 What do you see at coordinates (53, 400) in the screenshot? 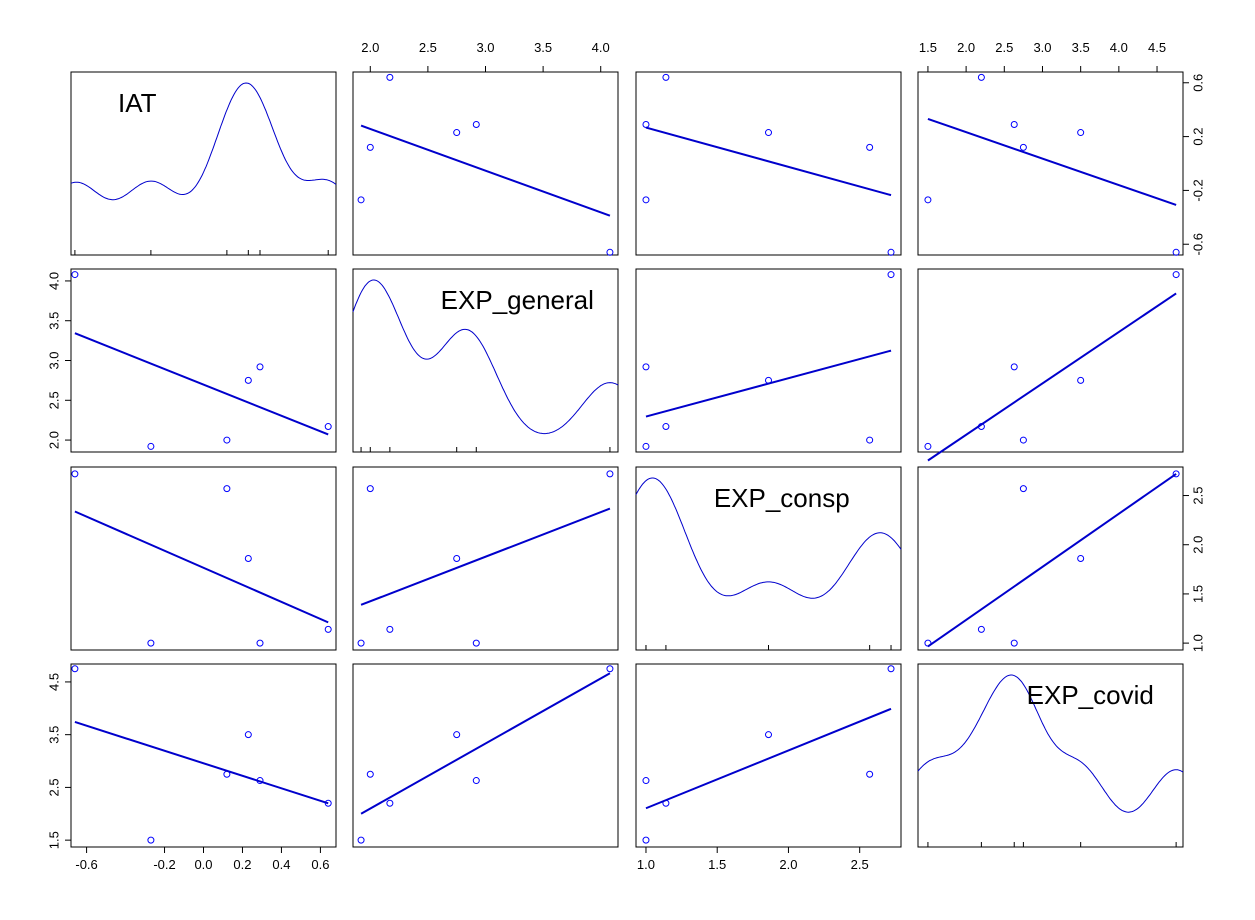
I see `left-tick-label-1-1: 2.5` at bounding box center [53, 400].